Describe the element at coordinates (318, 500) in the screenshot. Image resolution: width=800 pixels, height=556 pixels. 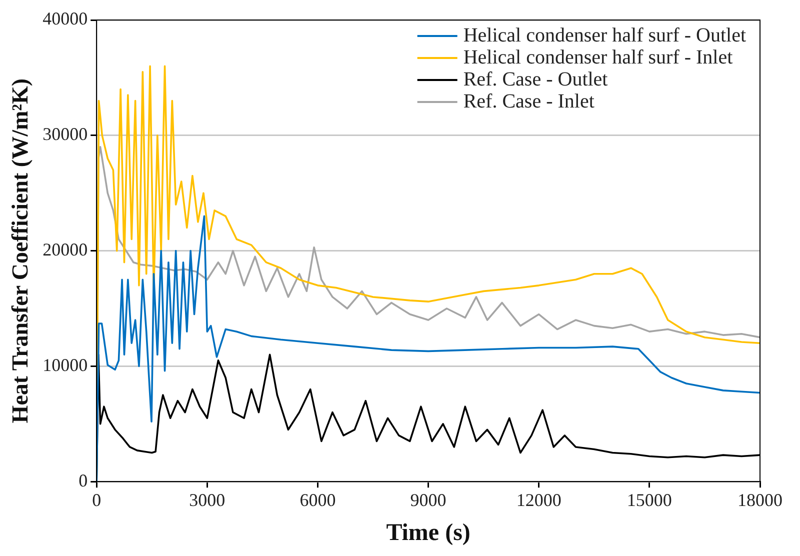
I see `x-tick-label: 6000` at that location.